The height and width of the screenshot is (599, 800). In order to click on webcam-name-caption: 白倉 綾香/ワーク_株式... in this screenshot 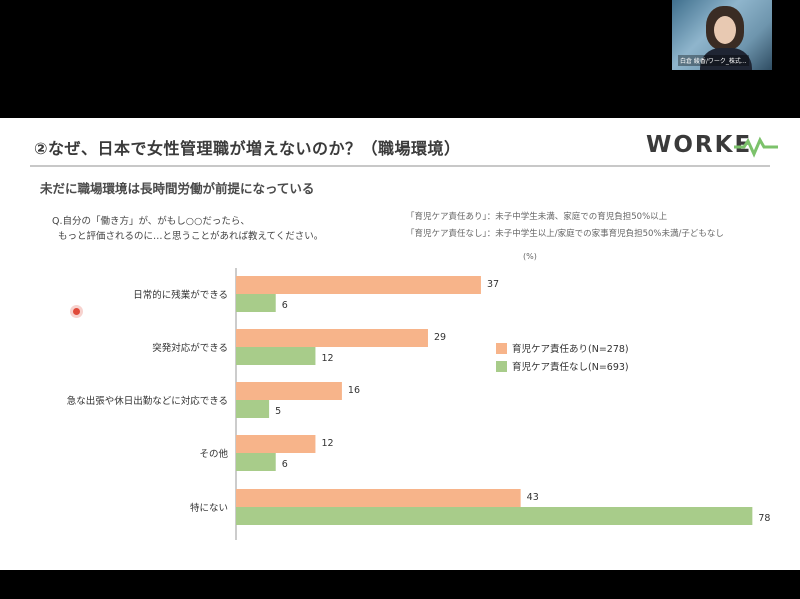, I will do `click(713, 60)`.